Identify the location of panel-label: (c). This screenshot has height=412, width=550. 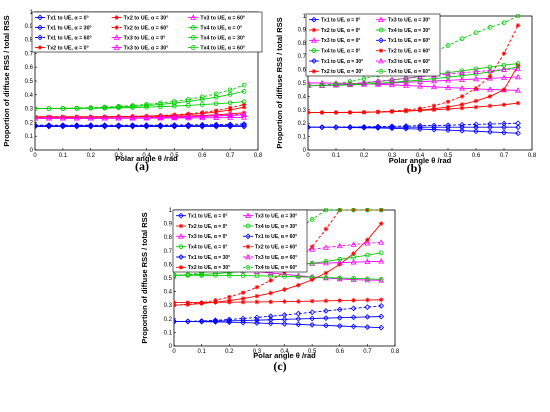
(279, 366).